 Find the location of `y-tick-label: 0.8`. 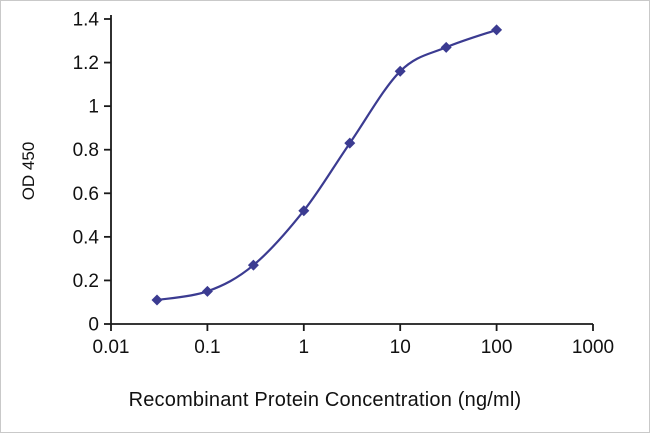

y-tick-label: 0.8 is located at coordinates (86, 150).